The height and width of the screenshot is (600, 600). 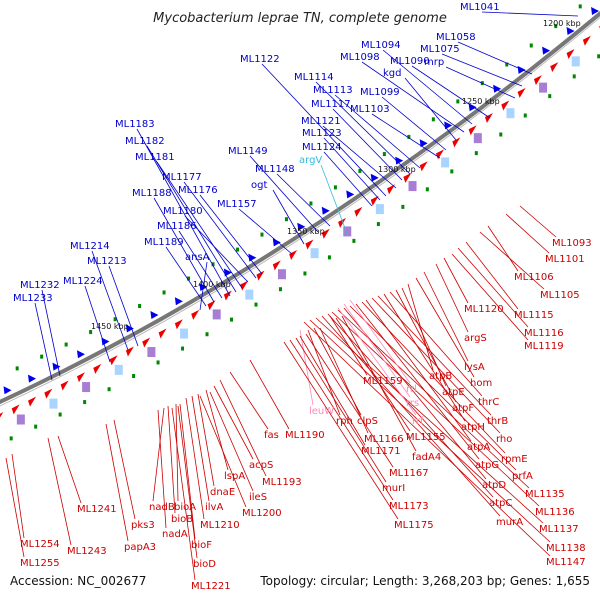 I want to click on gene-label-ml1105: ML1105, so click(x=560, y=295).